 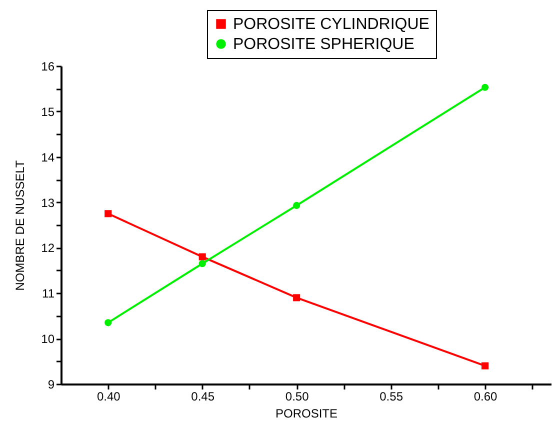 I want to click on y-tick-label: 11, so click(x=48, y=293).